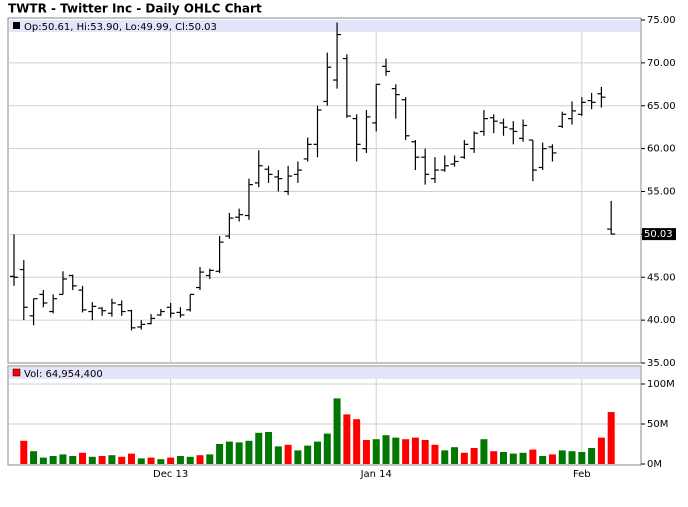 Image resolution: width=688 pixels, height=507 pixels. I want to click on volume-header, so click(324, 373).